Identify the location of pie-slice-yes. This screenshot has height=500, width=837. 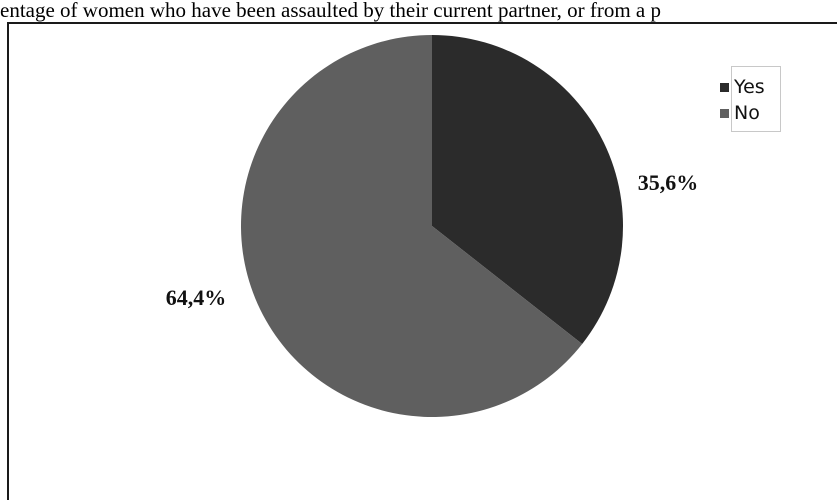
(528, 190).